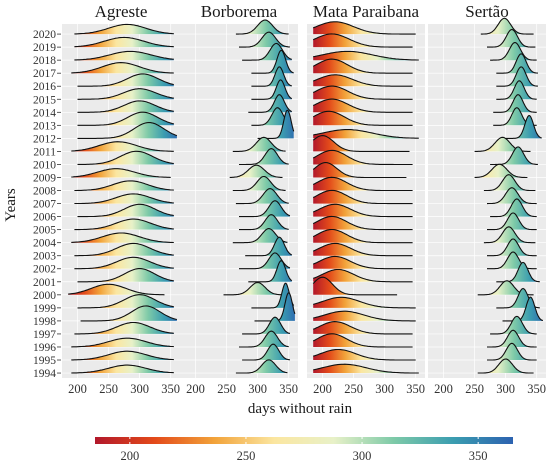 This screenshot has width=550, height=468. What do you see at coordinates (512, 260) in the screenshot?
I see `ridge-area-2002` at bounding box center [512, 260].